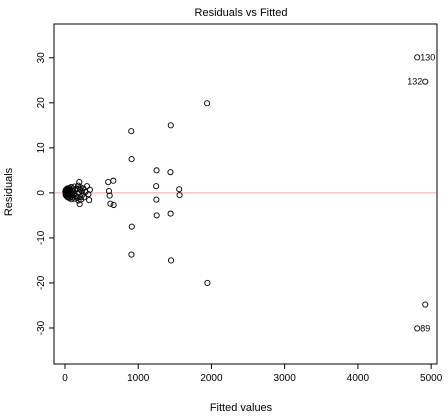 This screenshot has height=417, width=448. What do you see at coordinates (427, 57) in the screenshot?
I see `point-annotation: 130` at bounding box center [427, 57].